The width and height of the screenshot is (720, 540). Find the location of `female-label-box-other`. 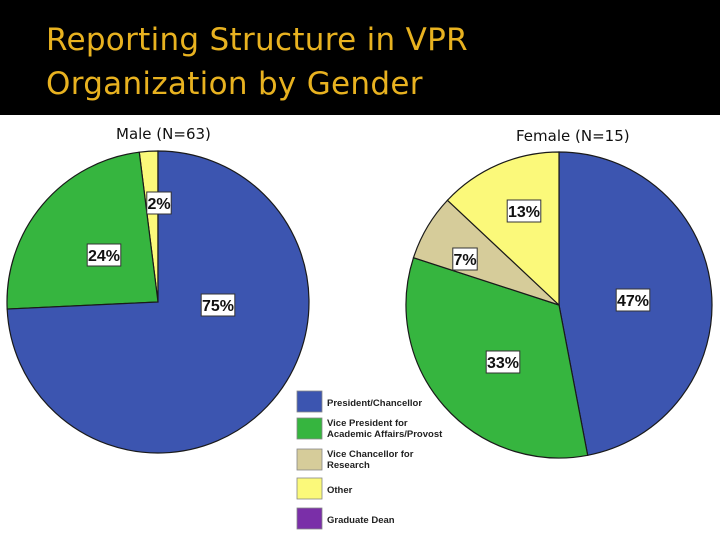

female-label-box-other is located at coordinates (524, 211).